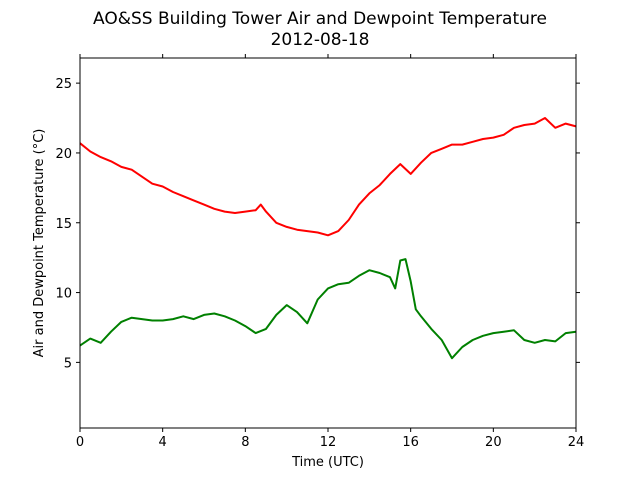 The width and height of the screenshot is (640, 480). What do you see at coordinates (493, 442) in the screenshot?
I see `x-tick-label: 20` at bounding box center [493, 442].